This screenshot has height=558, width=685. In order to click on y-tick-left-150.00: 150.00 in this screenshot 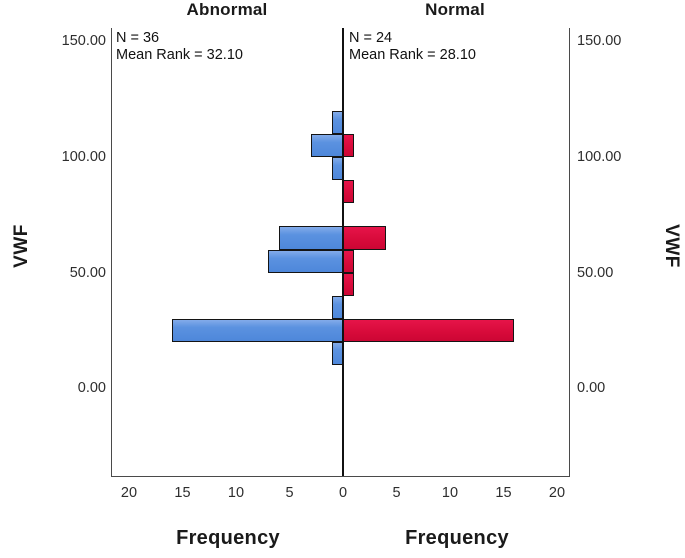, I will do `click(83, 41)`.